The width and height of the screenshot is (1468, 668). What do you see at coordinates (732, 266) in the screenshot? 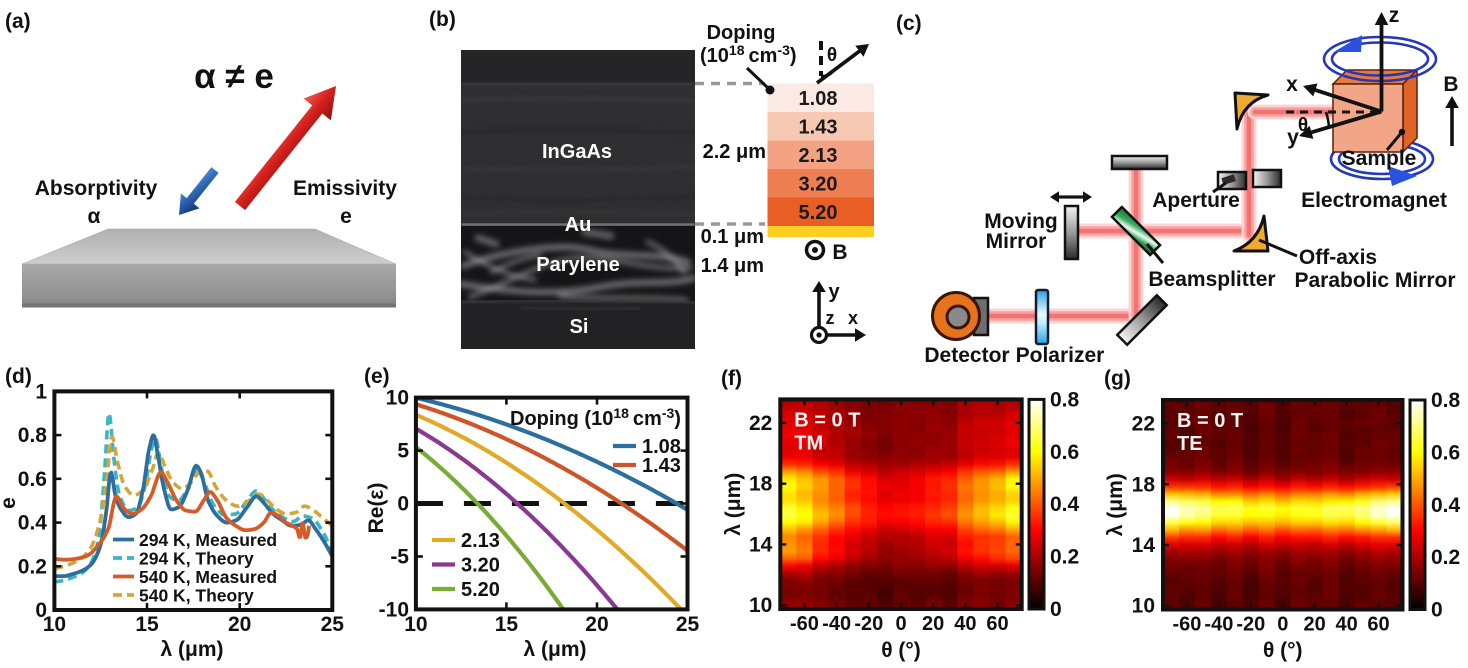
I see `svg-text: 1.4 μm` at bounding box center [732, 266].